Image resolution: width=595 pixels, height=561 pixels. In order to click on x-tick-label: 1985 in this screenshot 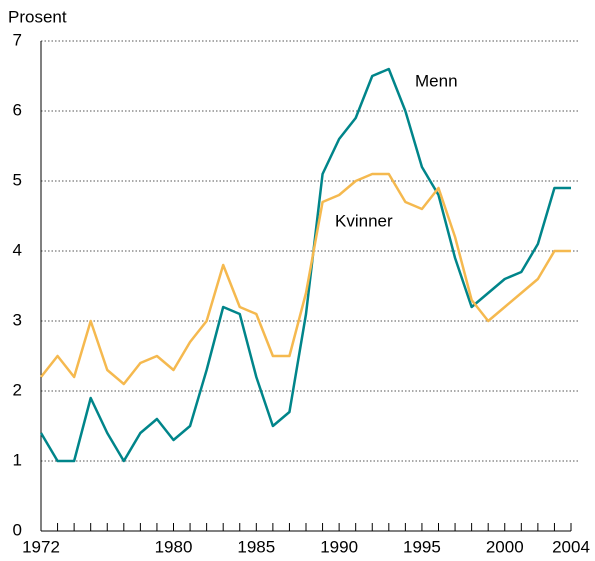, I will do `click(256, 546)`.